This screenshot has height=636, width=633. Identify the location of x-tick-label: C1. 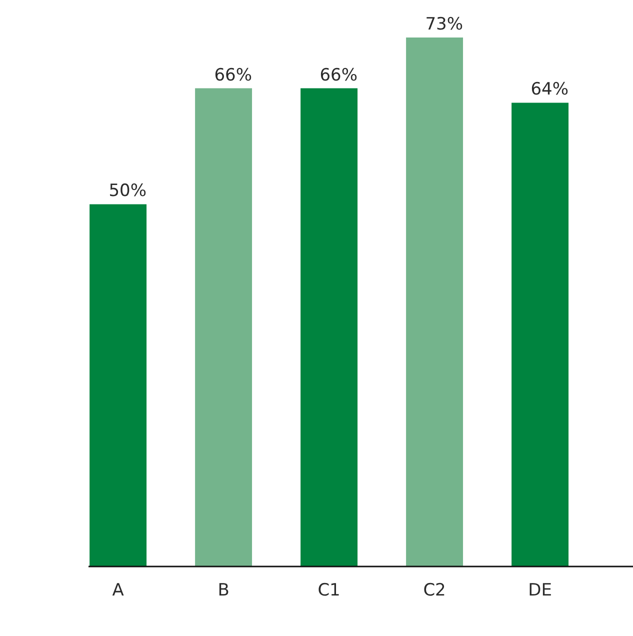
(329, 590).